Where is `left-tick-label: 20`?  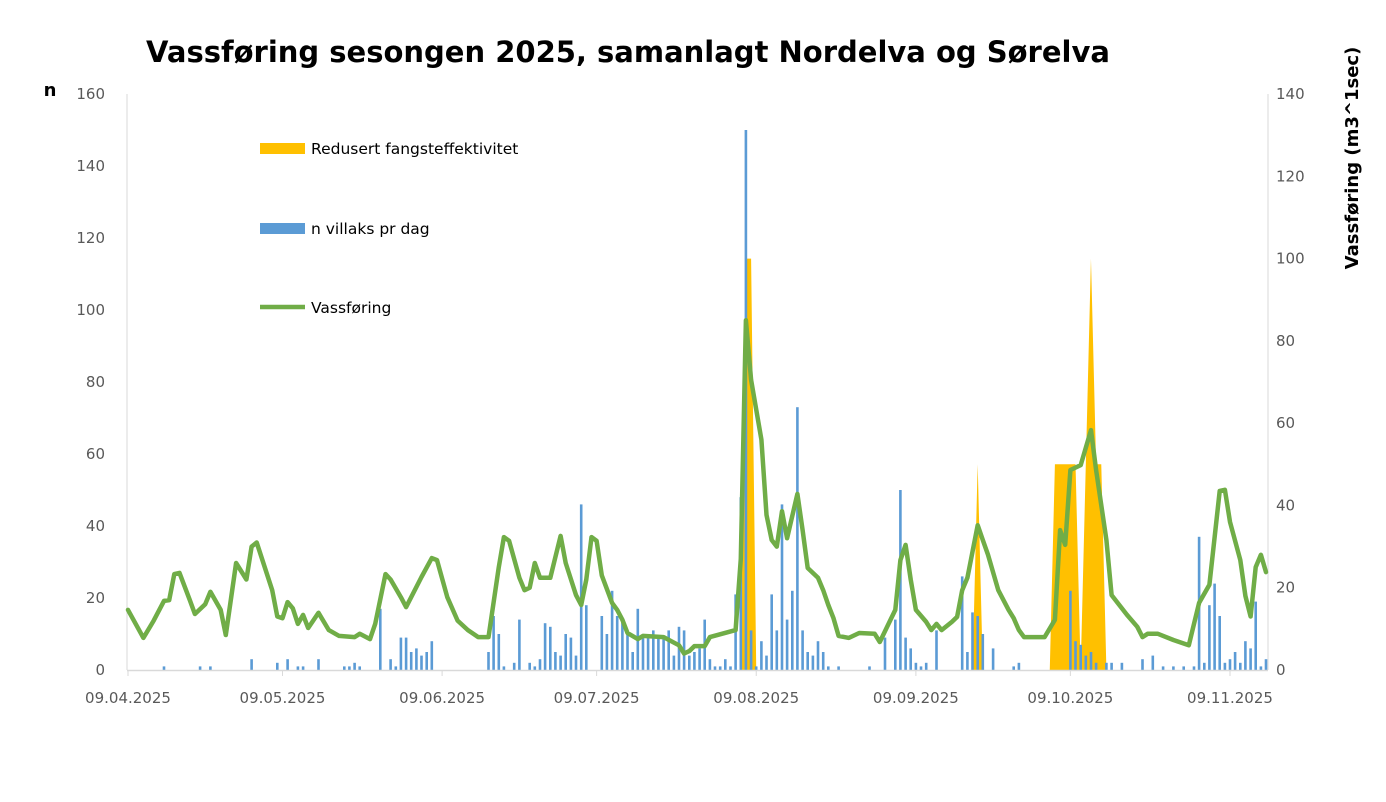
left-tick-label: 20 is located at coordinates (95, 598).